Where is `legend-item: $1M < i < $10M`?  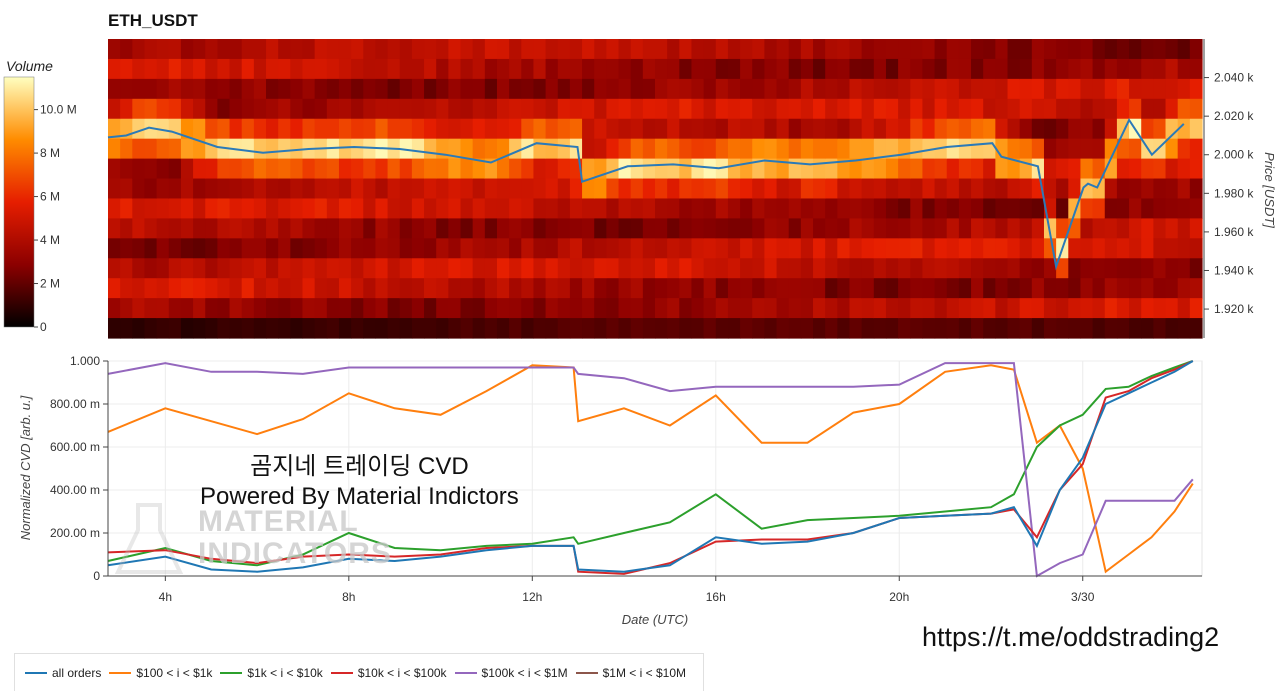
legend-item: $1M < i < $10M is located at coordinates (630, 673).